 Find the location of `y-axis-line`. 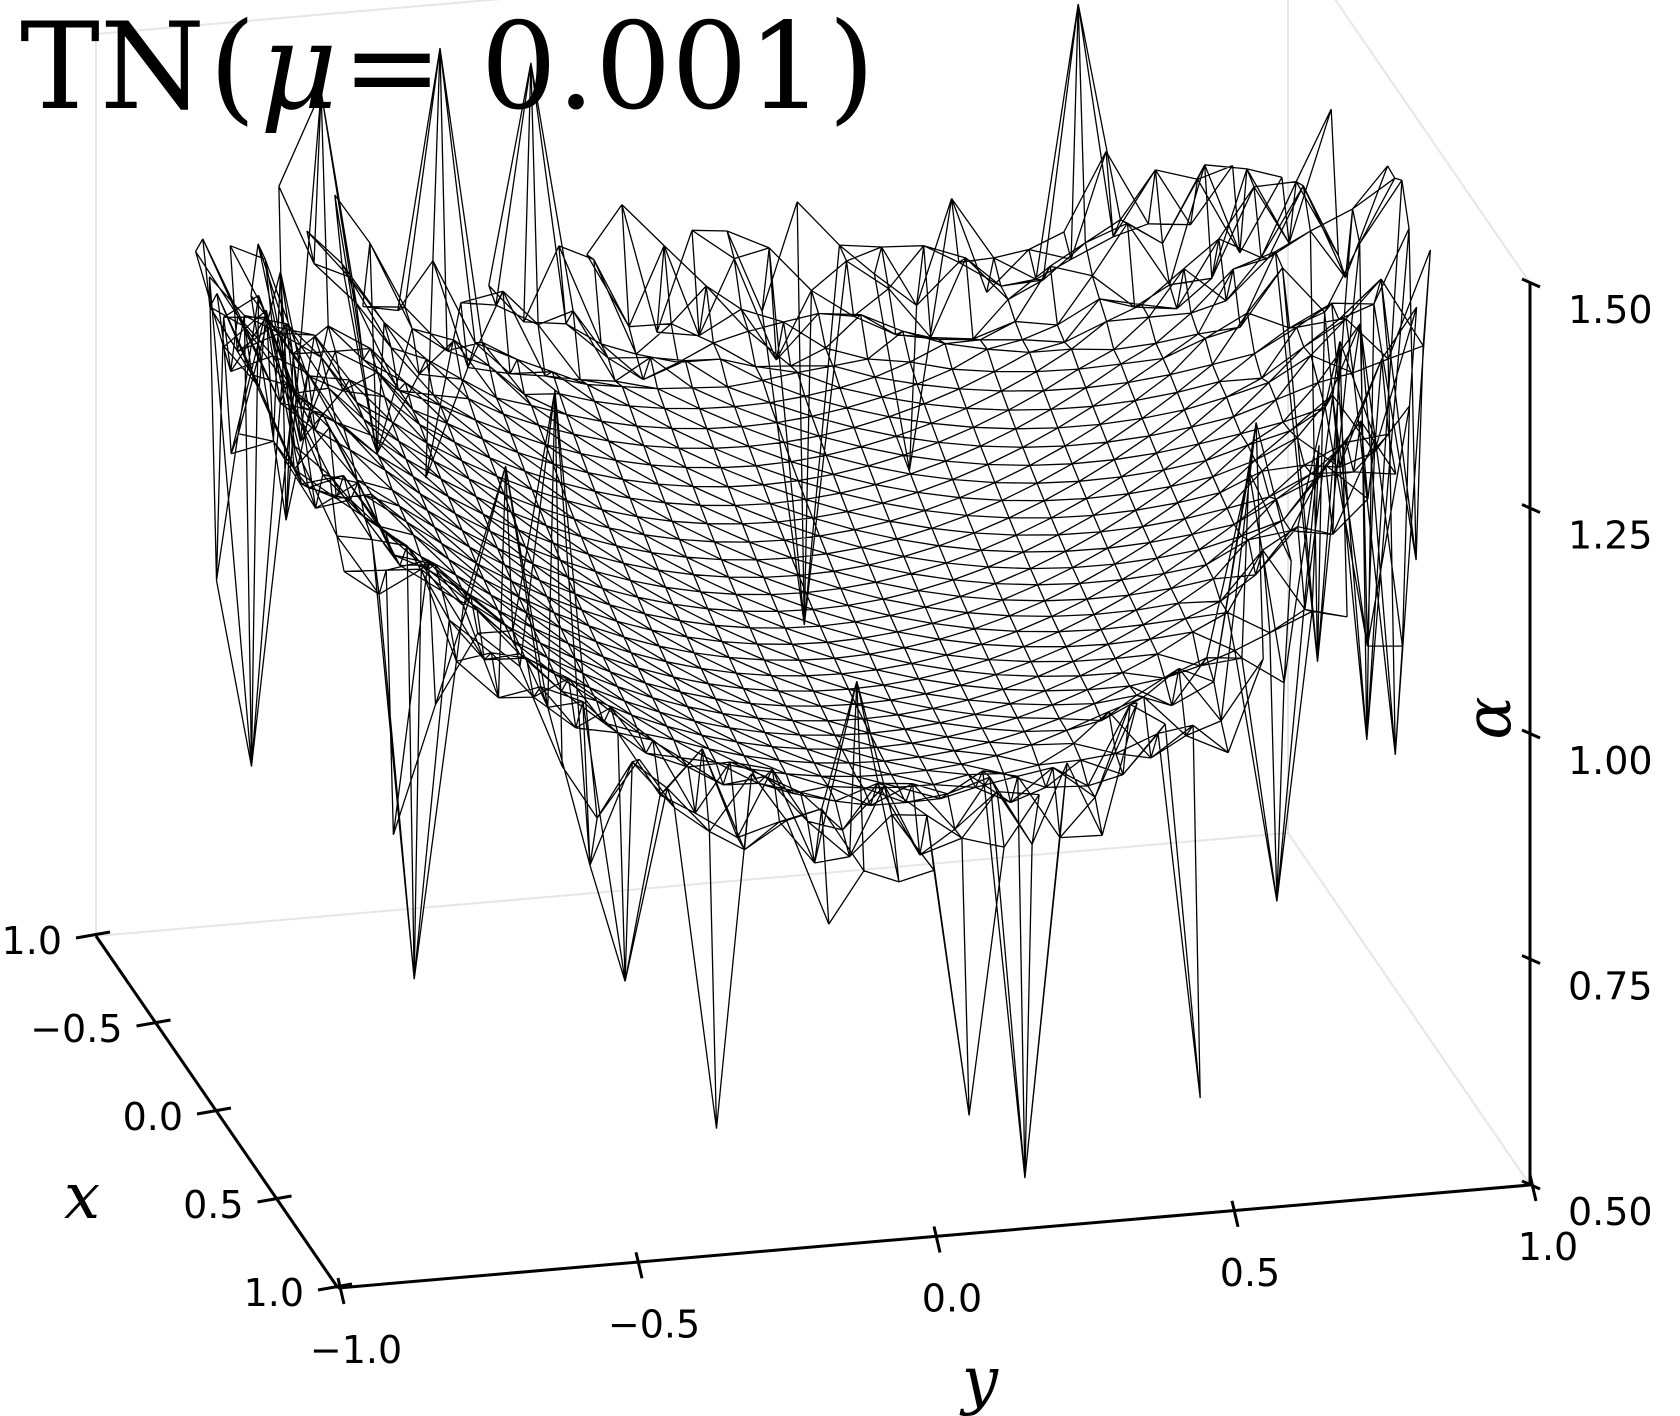

y-axis-line is located at coordinates (934, 1236).